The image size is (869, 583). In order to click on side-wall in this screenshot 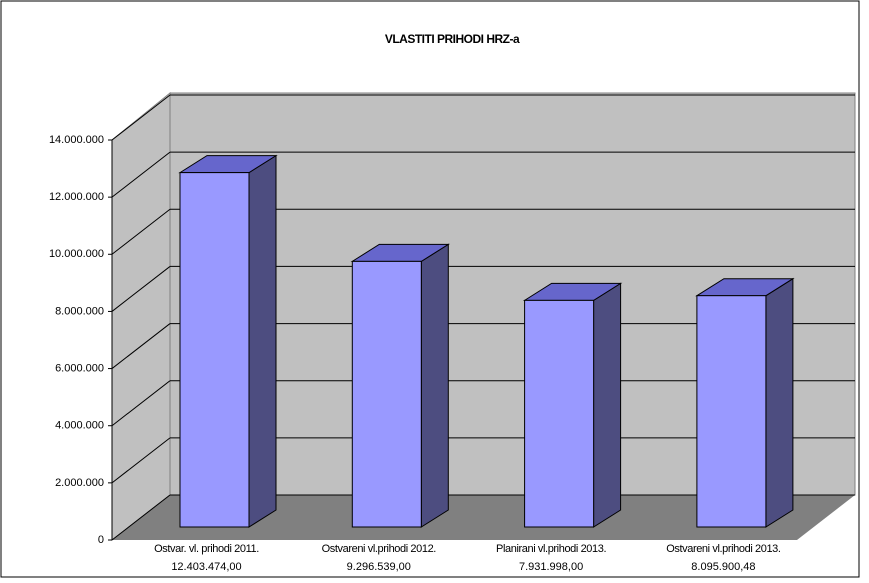, I will do `click(141, 316)`.